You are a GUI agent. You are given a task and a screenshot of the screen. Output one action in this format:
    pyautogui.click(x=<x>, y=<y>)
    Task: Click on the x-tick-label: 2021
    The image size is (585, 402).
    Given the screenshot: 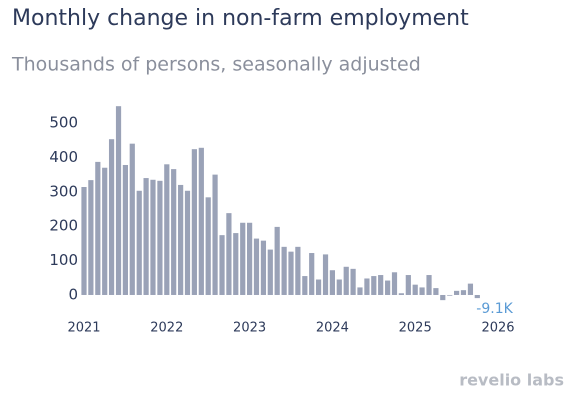 What is the action you would take?
    pyautogui.click(x=83, y=328)
    